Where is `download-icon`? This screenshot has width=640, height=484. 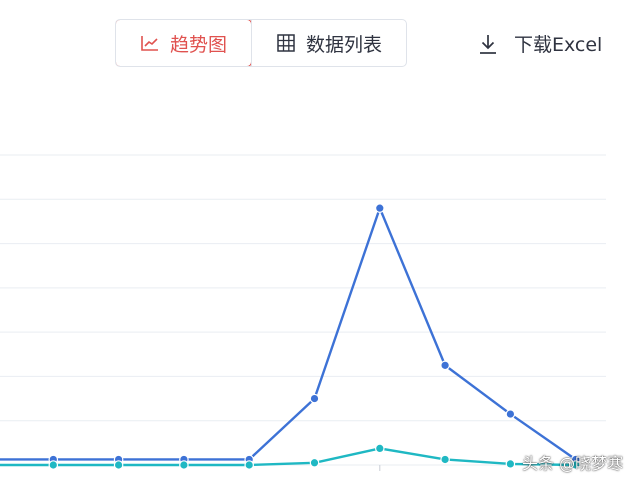 download-icon is located at coordinates (488, 44).